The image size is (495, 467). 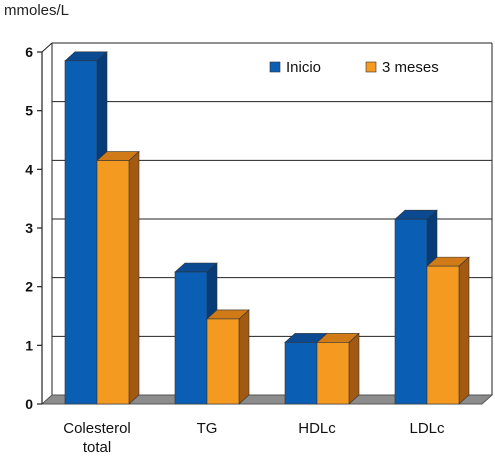 What do you see at coordinates (29, 287) in the screenshot?
I see `y-tick-label: 2` at bounding box center [29, 287].